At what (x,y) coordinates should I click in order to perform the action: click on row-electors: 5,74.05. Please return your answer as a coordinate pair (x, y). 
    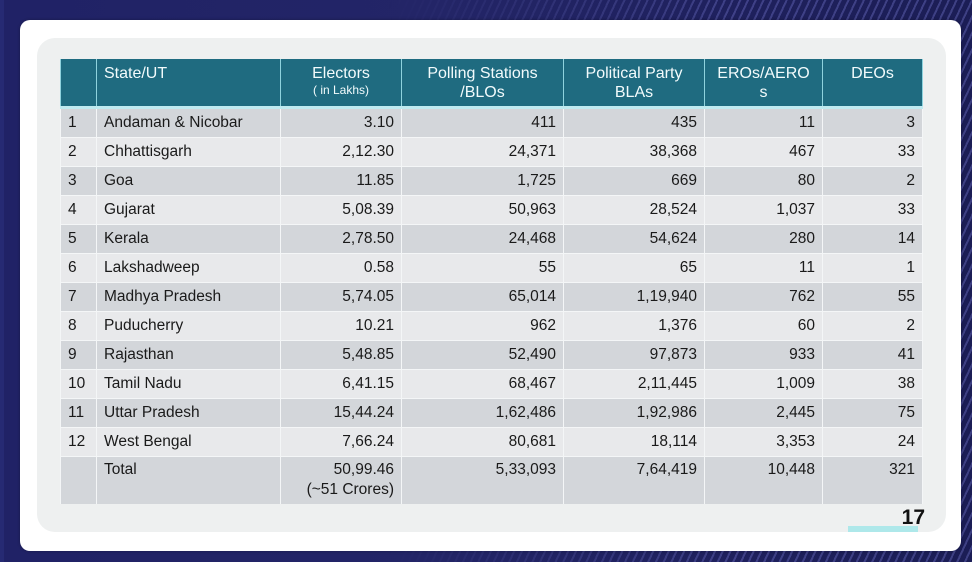
    Looking at the image, I should click on (341, 296).